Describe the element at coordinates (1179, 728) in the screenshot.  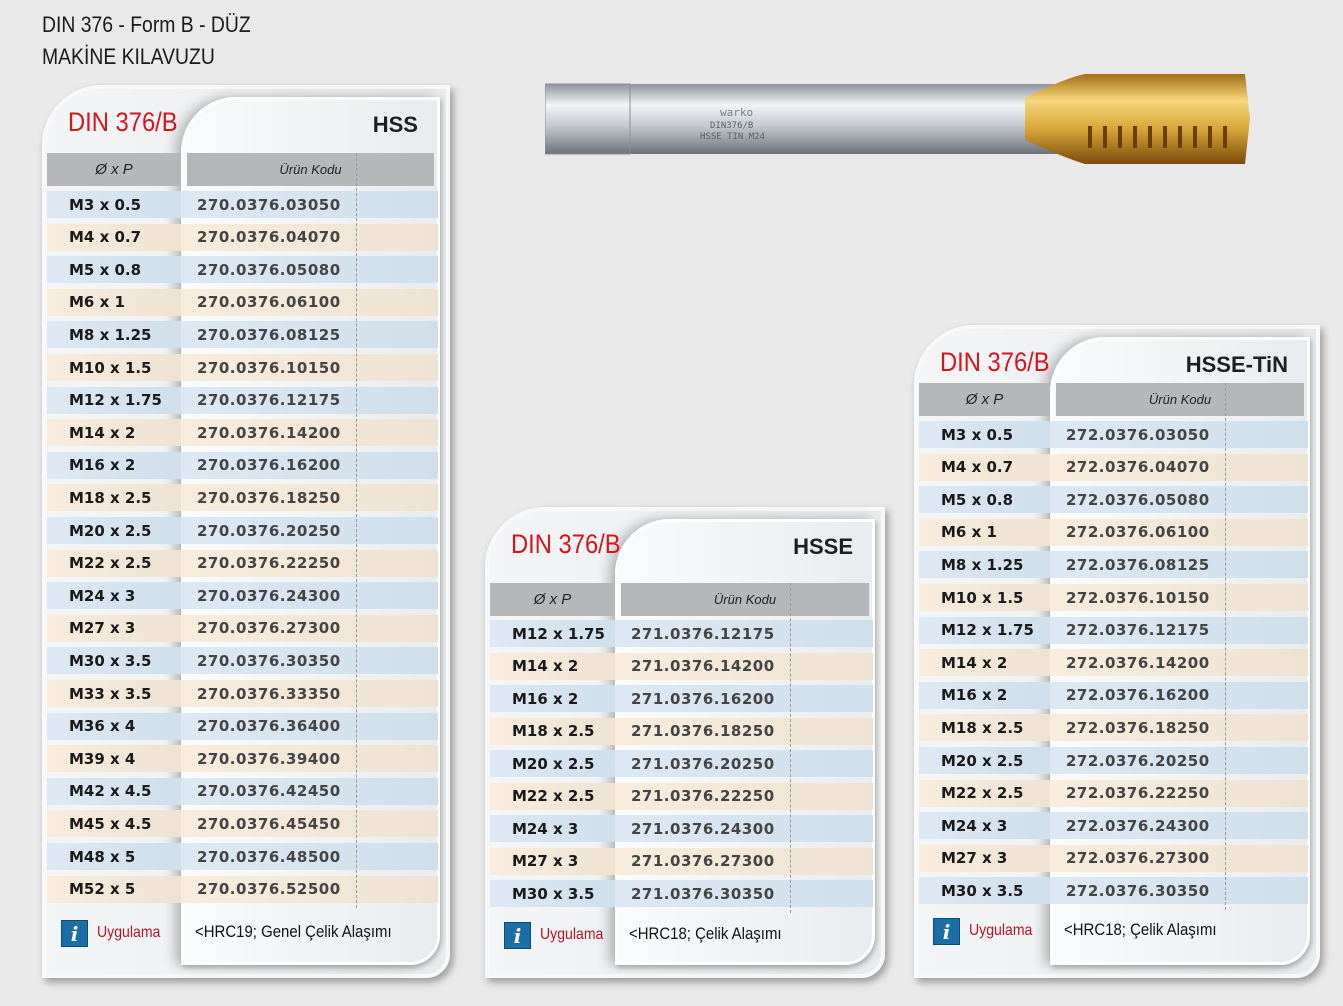
I see `product-code-cell: 272.0376.18250` at that location.